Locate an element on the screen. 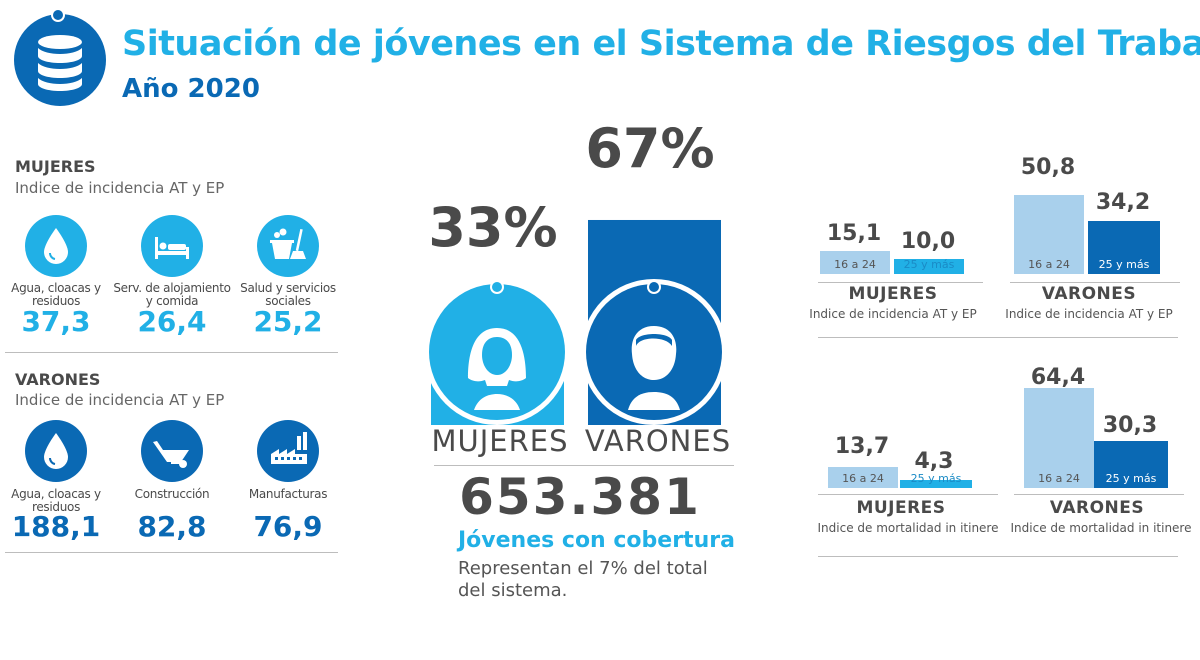 The height and width of the screenshot is (660, 1200). gender-split-chart is located at coordinates (575, 322).